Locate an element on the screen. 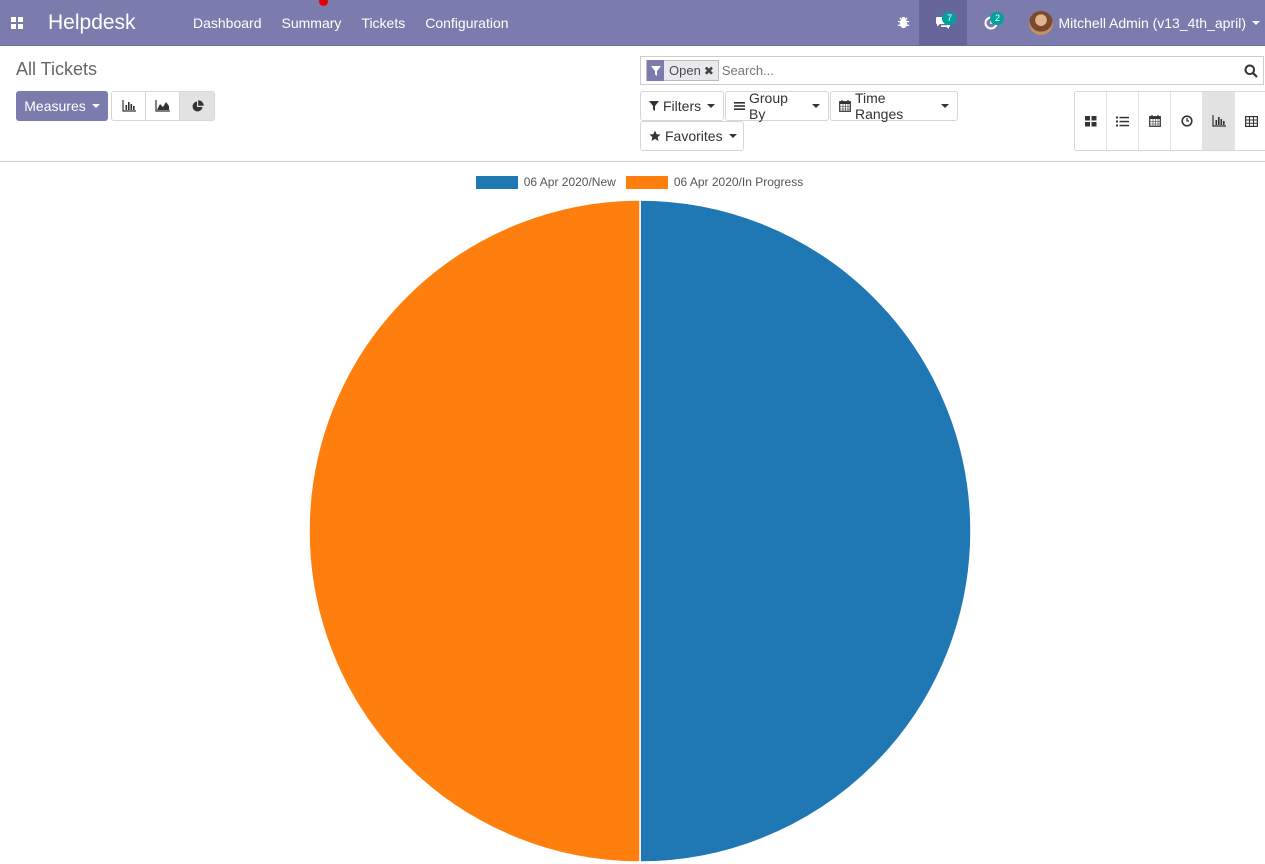 This screenshot has width=1265, height=864. kanban-view-button is located at coordinates (1091, 121).